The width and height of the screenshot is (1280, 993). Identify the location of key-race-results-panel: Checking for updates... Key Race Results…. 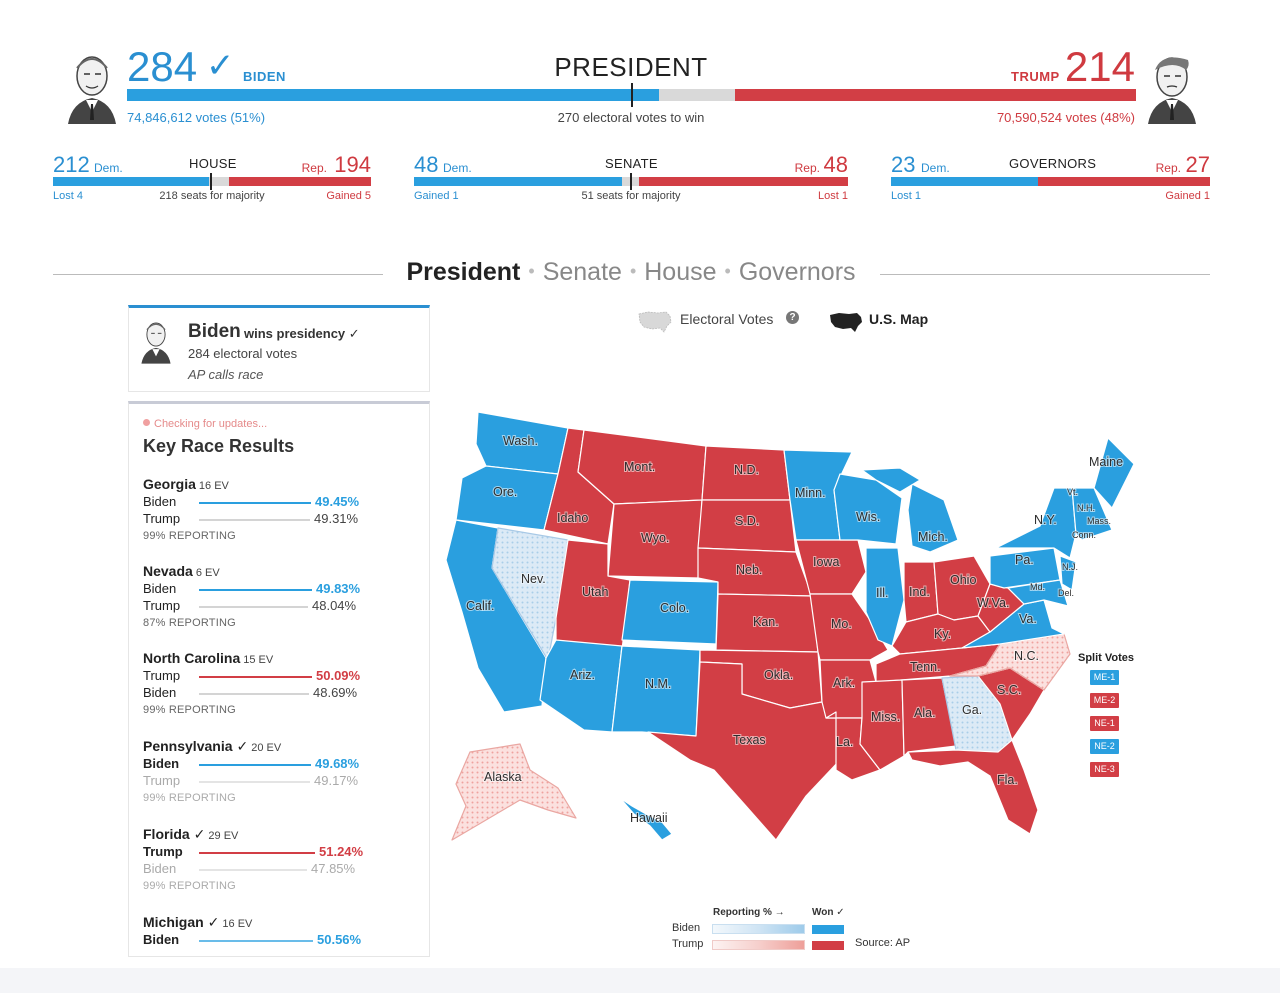
(279, 679).